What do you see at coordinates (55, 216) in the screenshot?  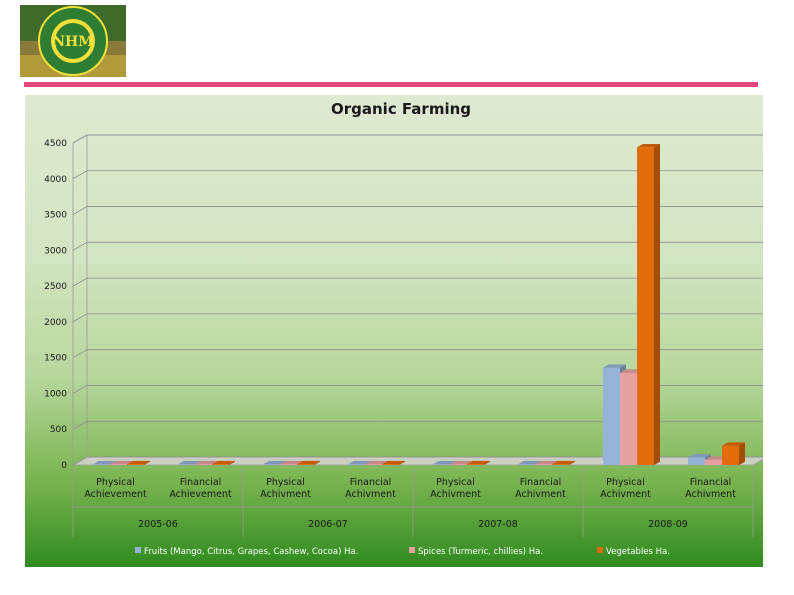 I see `y-tick-label: 3500` at bounding box center [55, 216].